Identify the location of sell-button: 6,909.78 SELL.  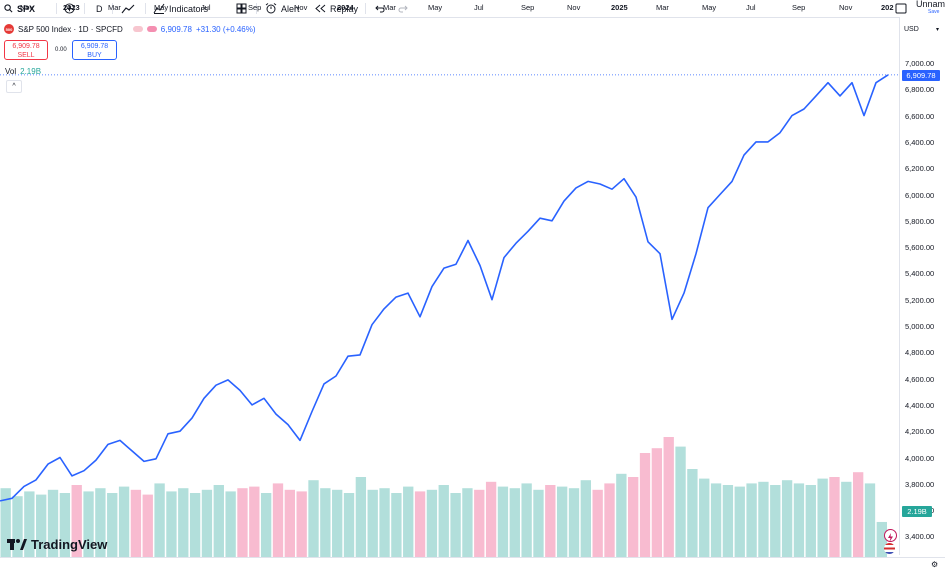
(26, 50).